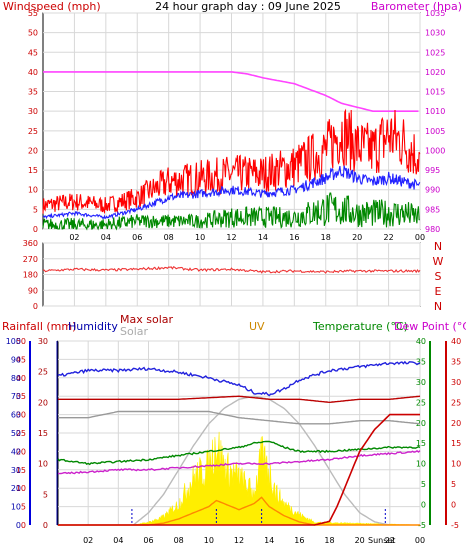  What do you see at coordinates (21, 433) in the screenshot?
I see `rainfall-tick-label: 25` at bounding box center [21, 433].